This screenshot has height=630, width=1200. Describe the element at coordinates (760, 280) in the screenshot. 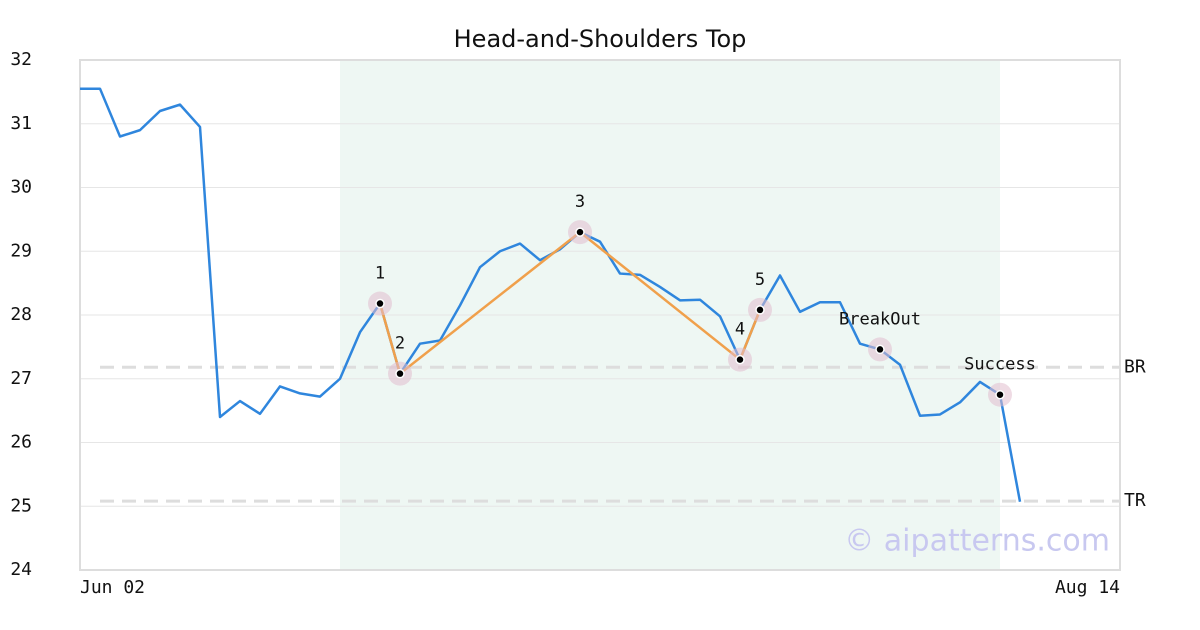

I see `point-label: 5` at that location.